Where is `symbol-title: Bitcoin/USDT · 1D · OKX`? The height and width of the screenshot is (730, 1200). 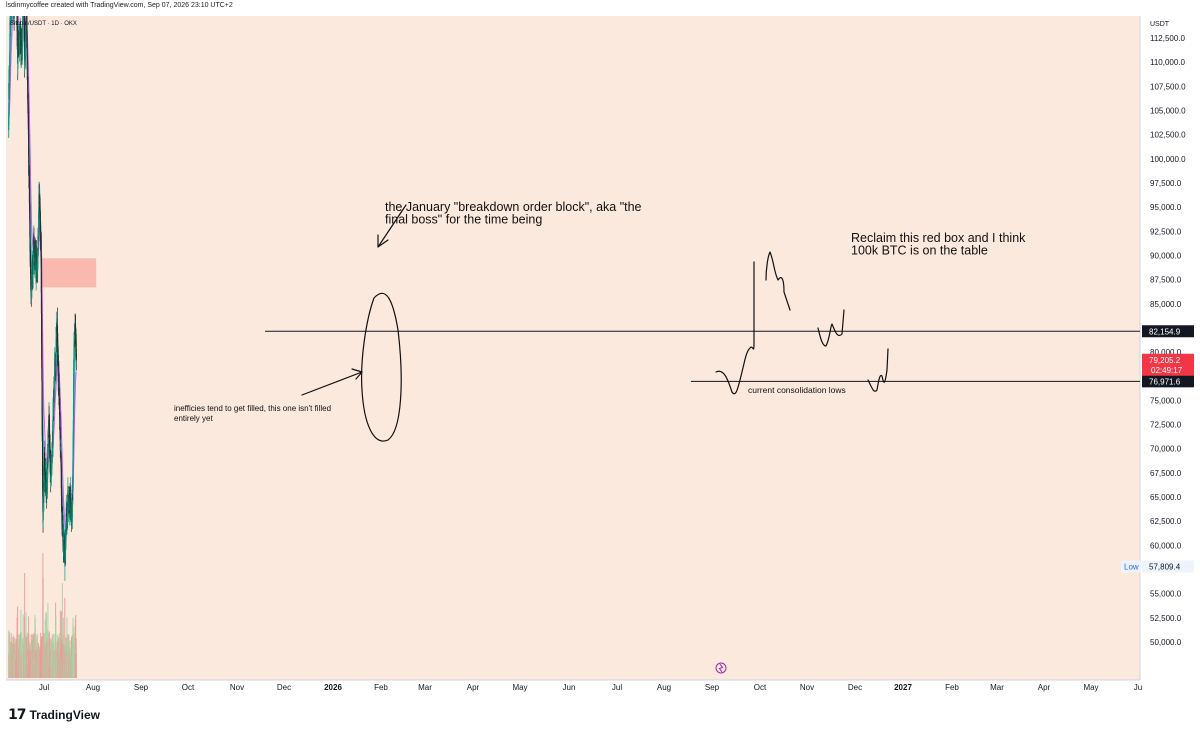 symbol-title: Bitcoin/USDT · 1D · OKX is located at coordinates (43, 24).